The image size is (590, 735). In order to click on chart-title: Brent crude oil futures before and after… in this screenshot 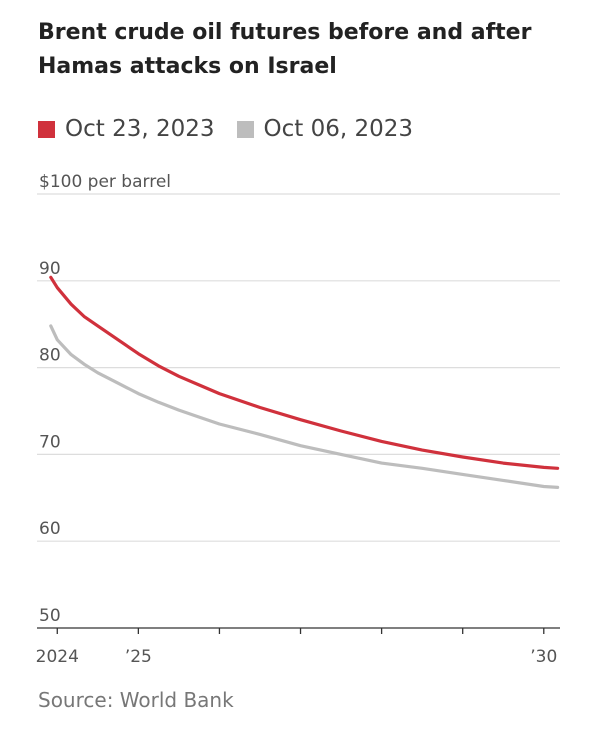, I will do `click(285, 49)`.